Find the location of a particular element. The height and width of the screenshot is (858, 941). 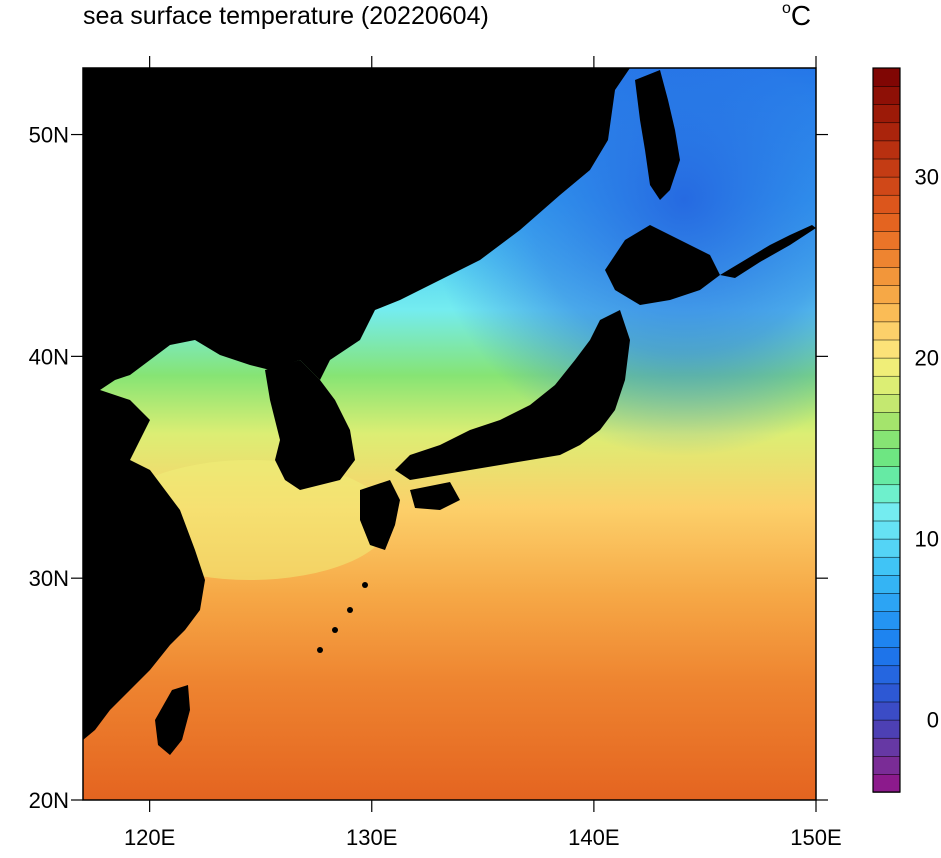

lat-tick-label: 40N is located at coordinates (49, 356).